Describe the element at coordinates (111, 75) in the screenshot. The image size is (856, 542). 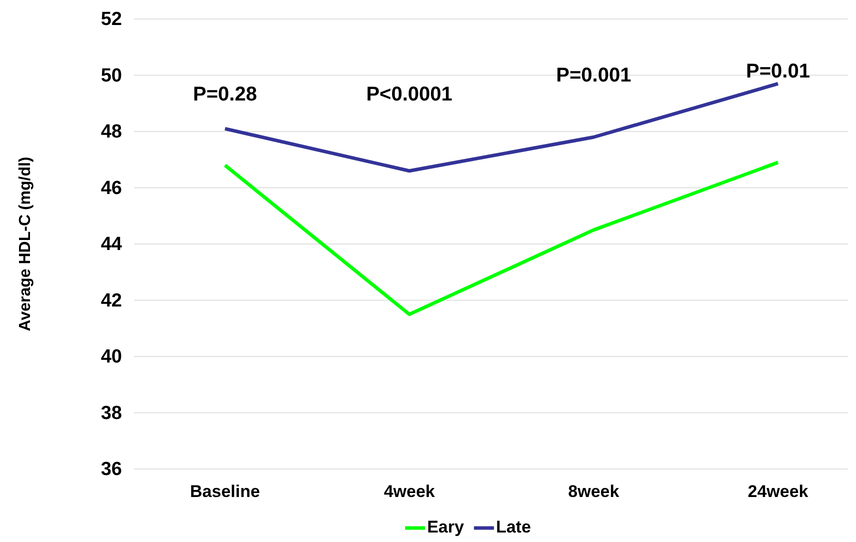
I see `y-tick-label: 50` at that location.